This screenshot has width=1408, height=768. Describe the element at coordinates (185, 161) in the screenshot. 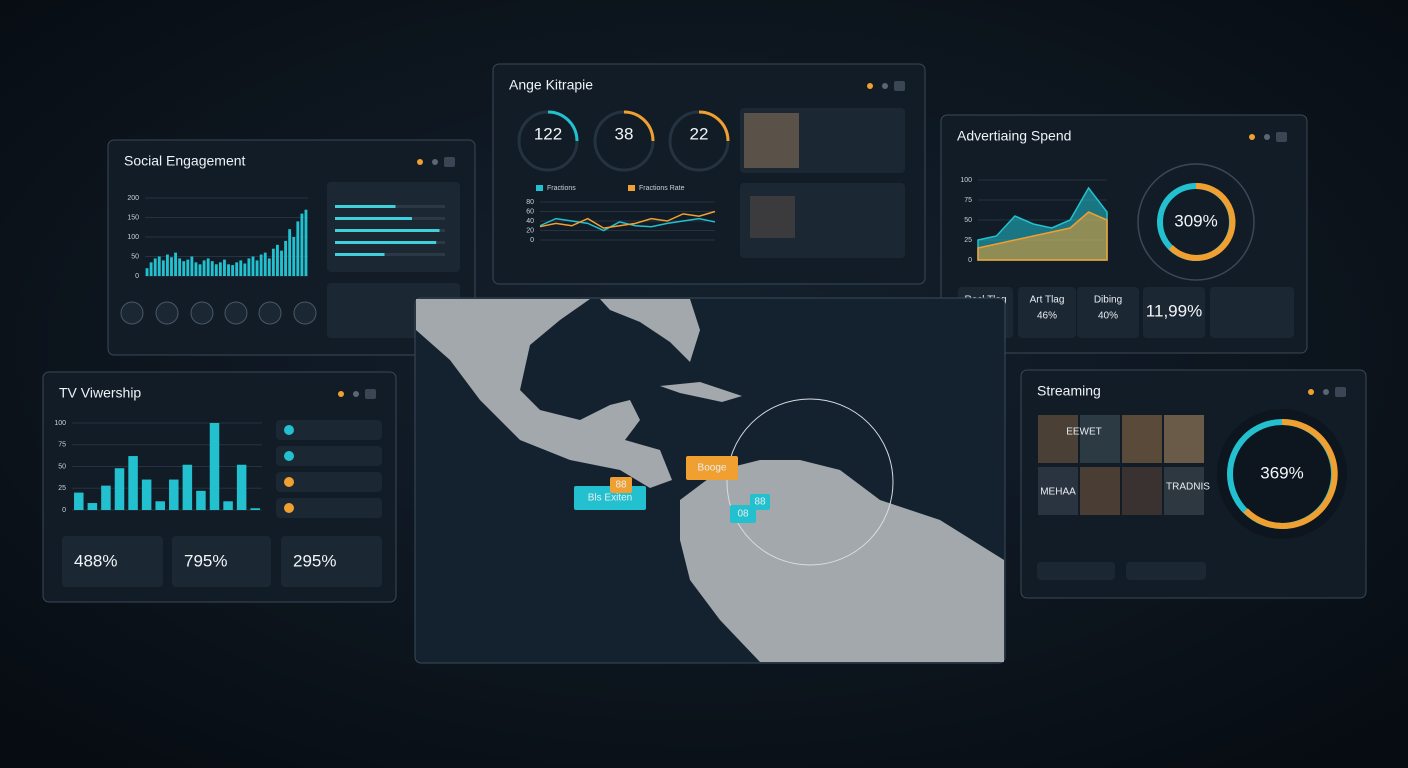

I see `panel-title: Social Engagement` at that location.